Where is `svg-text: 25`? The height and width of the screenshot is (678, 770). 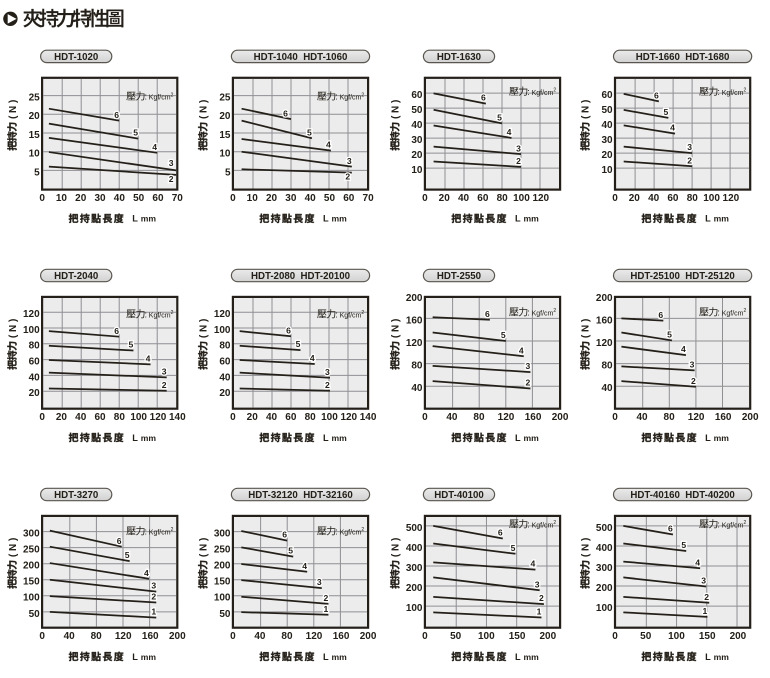
svg-text: 25 is located at coordinates (35, 98).